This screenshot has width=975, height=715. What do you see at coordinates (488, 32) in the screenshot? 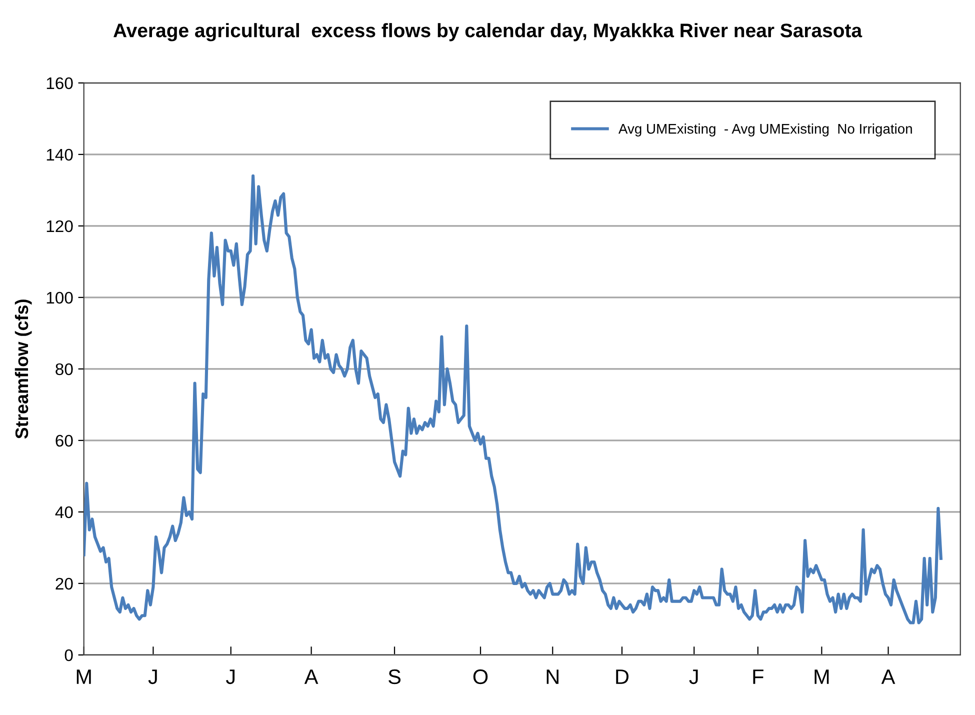
I see `chart-title: Average agricultural excess flows by calendar day, Myakkka River near Sarasota` at bounding box center [488, 32].